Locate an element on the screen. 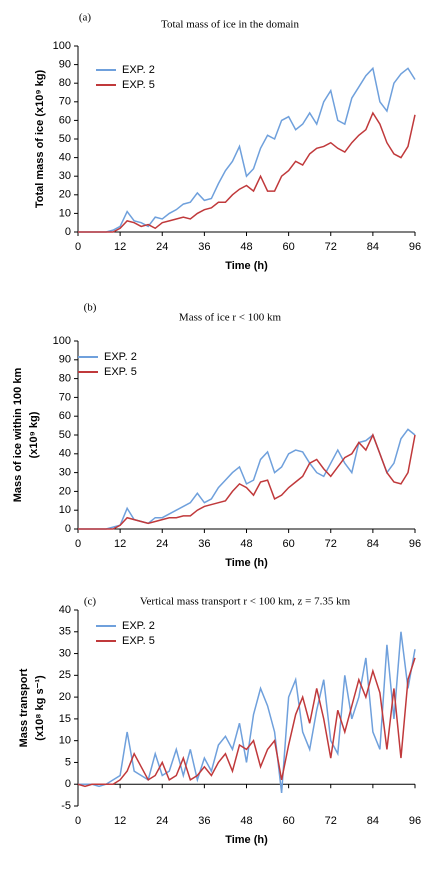 Image resolution: width=422 pixels, height=870 pixels. y-tick-label: 25 is located at coordinates (65, 675).